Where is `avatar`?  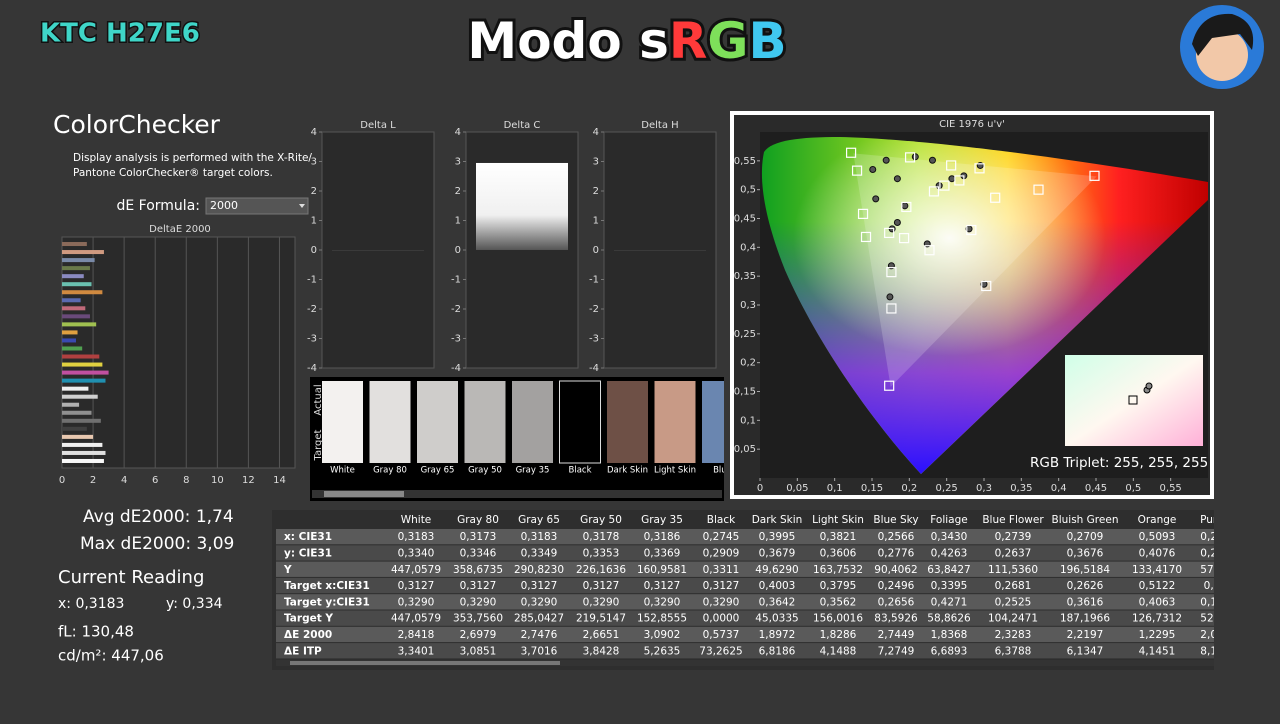
avatar is located at coordinates (1222, 47).